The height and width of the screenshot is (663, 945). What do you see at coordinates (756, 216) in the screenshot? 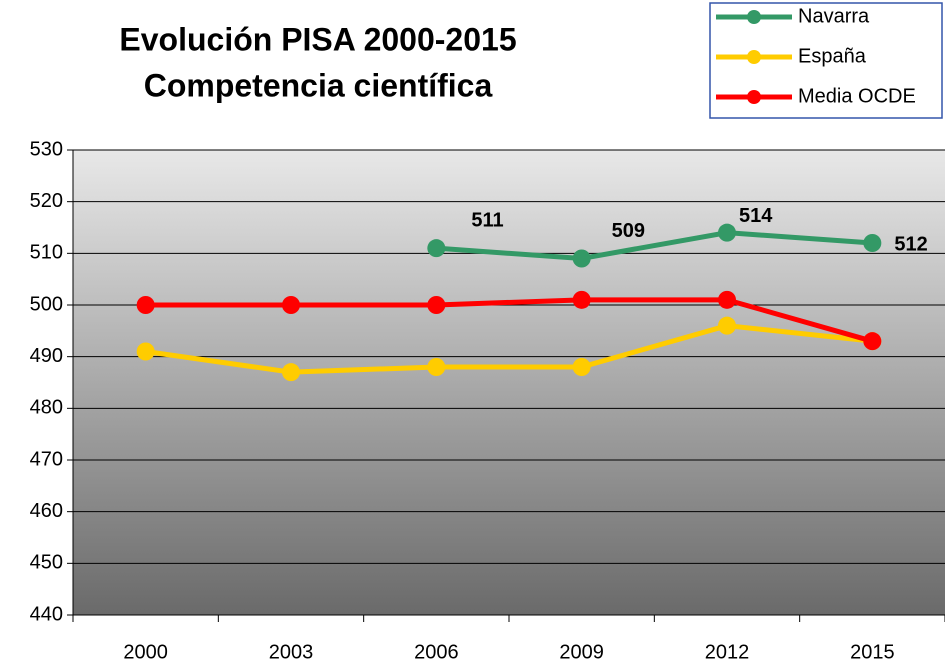
I see `data-label: 514` at bounding box center [756, 216].